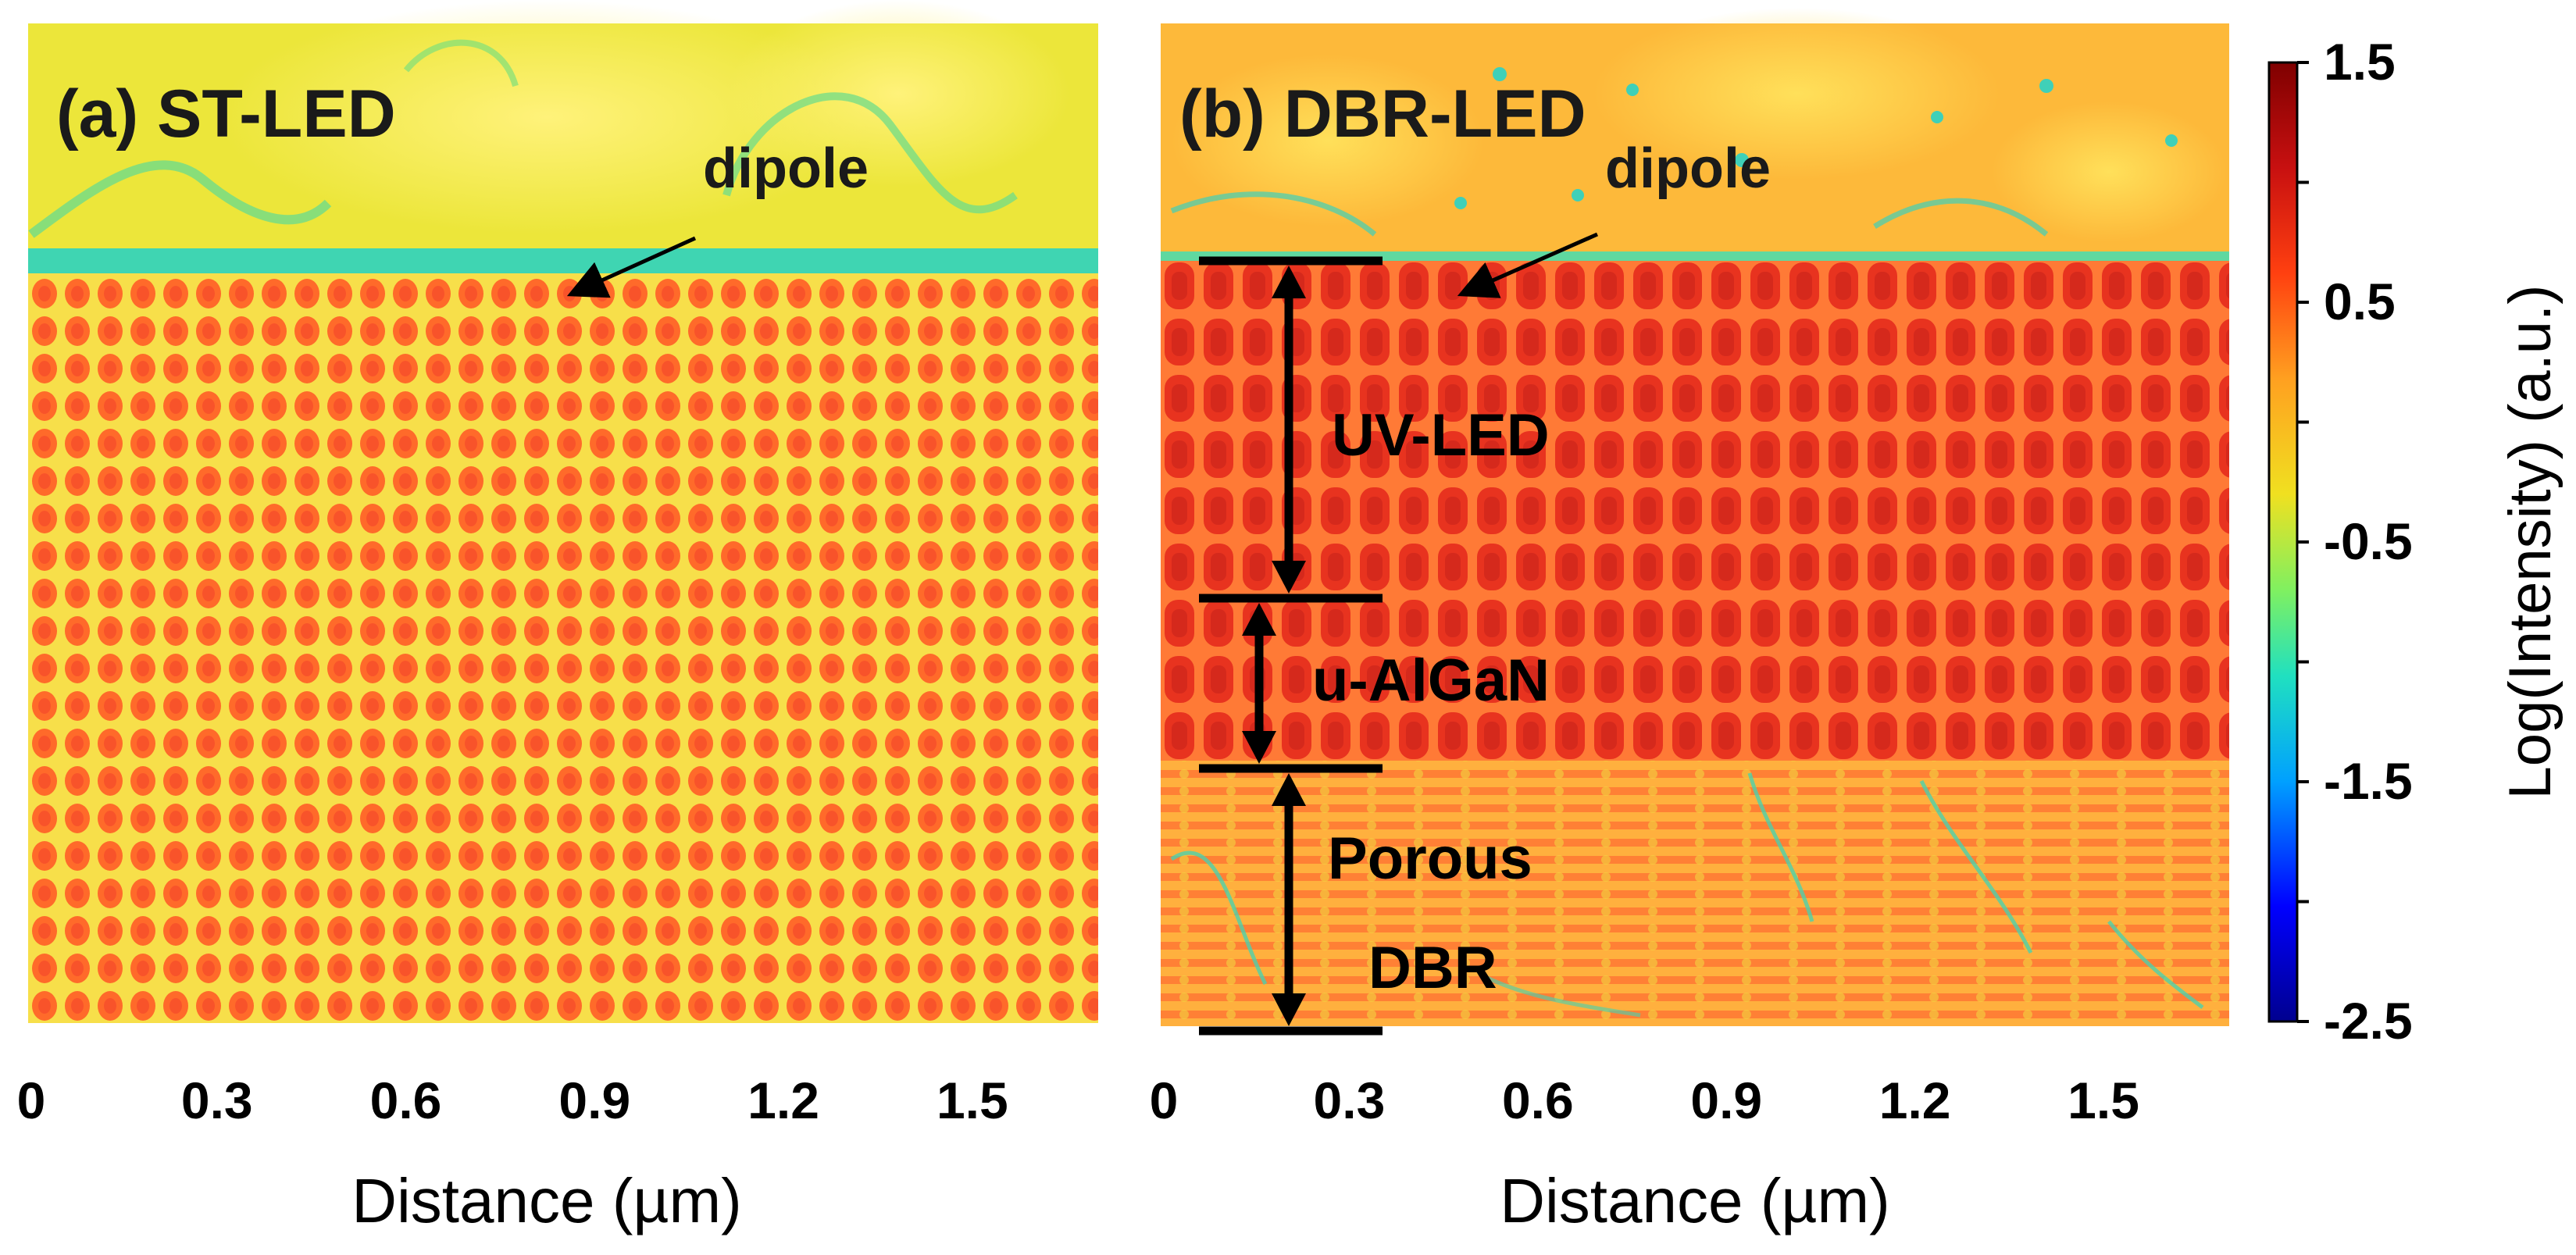 Image resolution: width=2576 pixels, height=1255 pixels. What do you see at coordinates (1915, 1100) in the screenshot?
I see `panel-b-x-tick: 1.2` at bounding box center [1915, 1100].